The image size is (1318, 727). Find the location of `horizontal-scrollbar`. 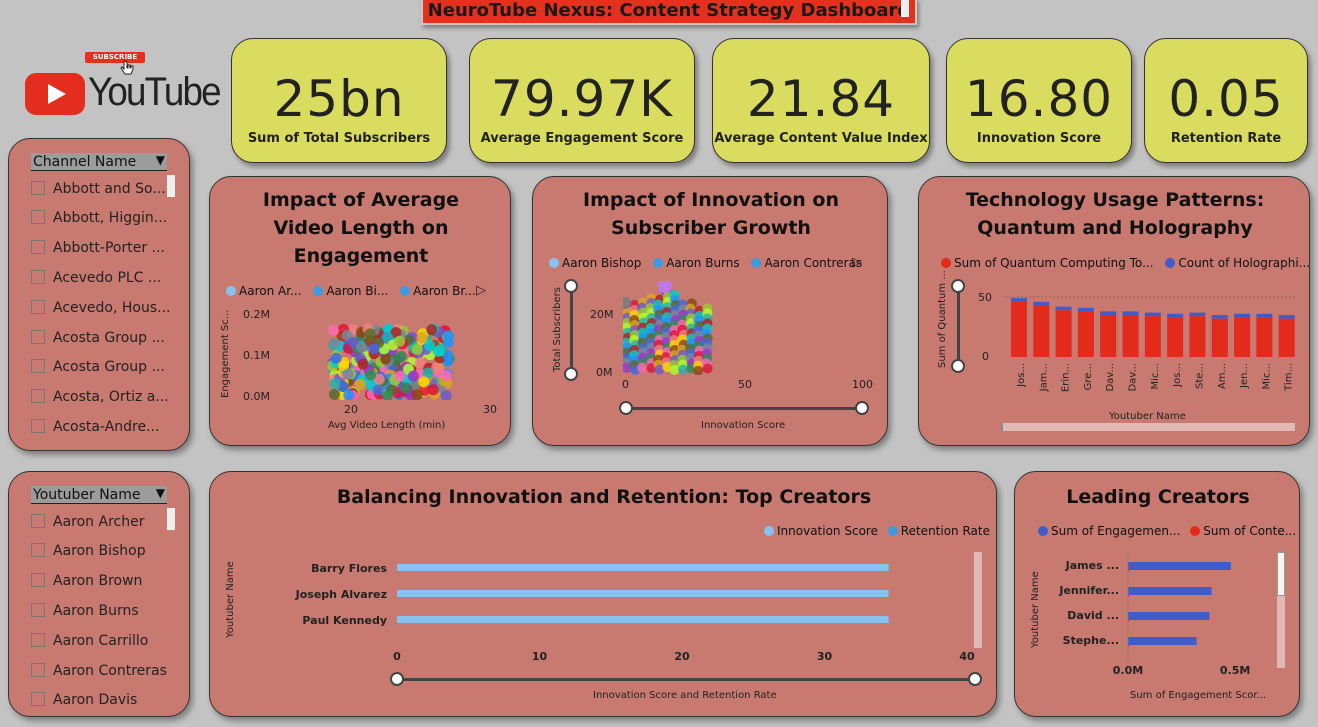

horizontal-scrollbar is located at coordinates (1148, 427).